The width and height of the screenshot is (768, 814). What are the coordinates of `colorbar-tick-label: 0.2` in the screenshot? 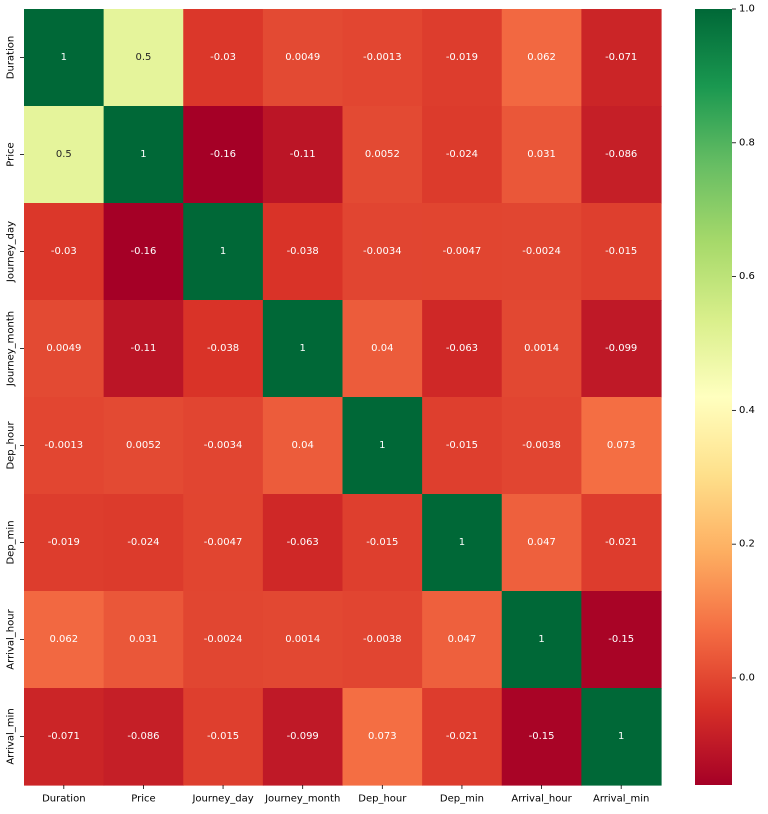 It's located at (747, 544).